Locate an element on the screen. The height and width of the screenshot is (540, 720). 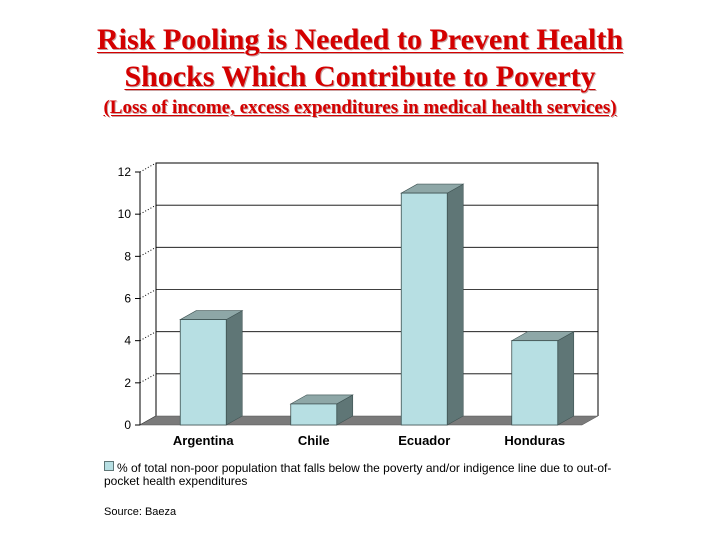
y-tick-label: 4 is located at coordinates (127, 341).